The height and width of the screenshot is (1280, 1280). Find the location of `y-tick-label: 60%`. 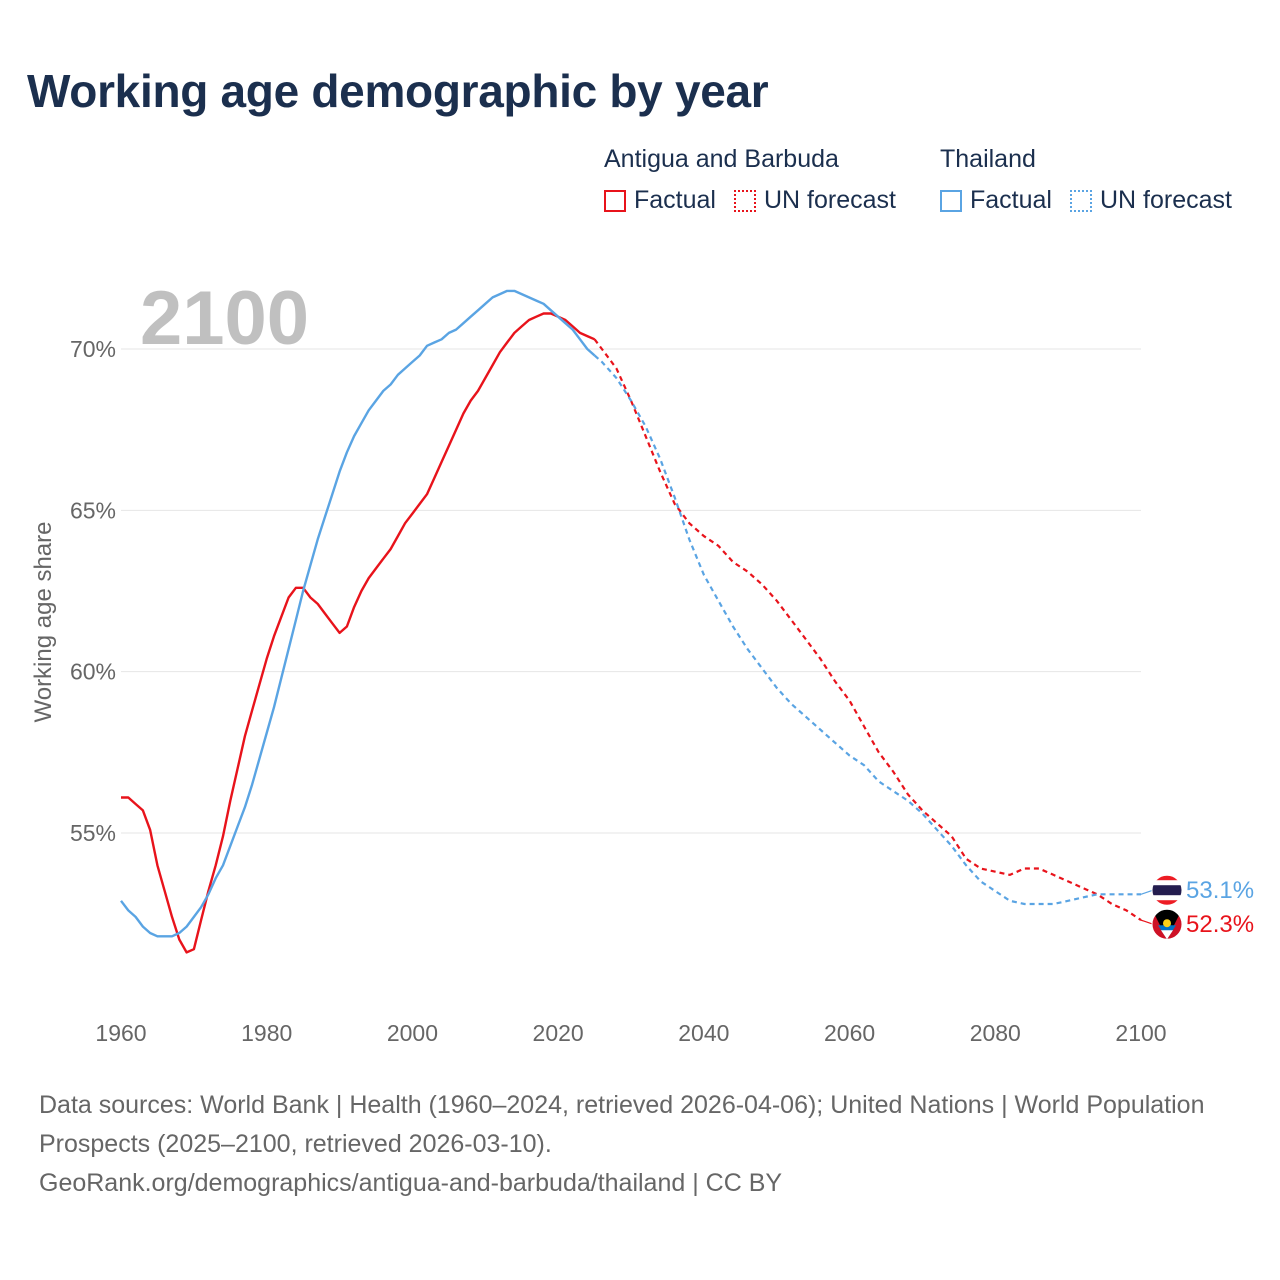

y-tick-label: 60% is located at coordinates (93, 672).